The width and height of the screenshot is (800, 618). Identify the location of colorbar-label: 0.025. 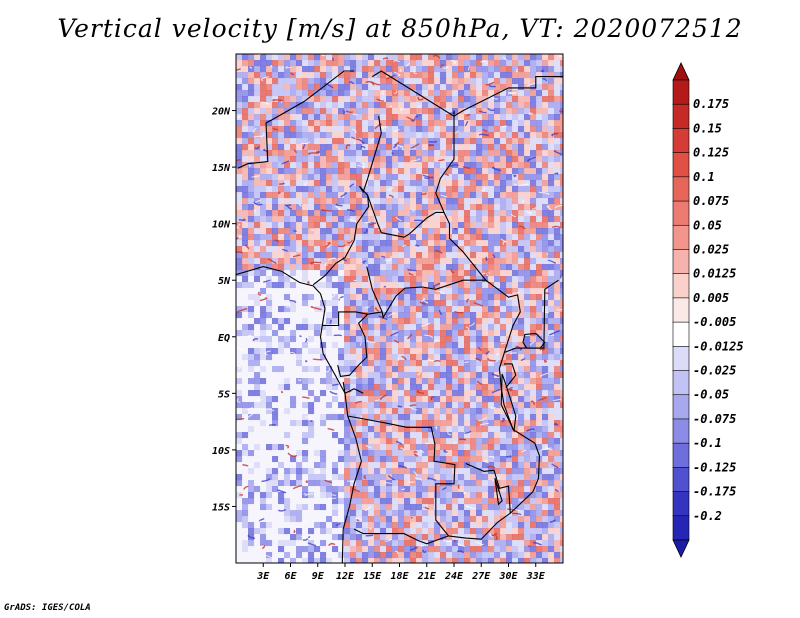
(711, 249).